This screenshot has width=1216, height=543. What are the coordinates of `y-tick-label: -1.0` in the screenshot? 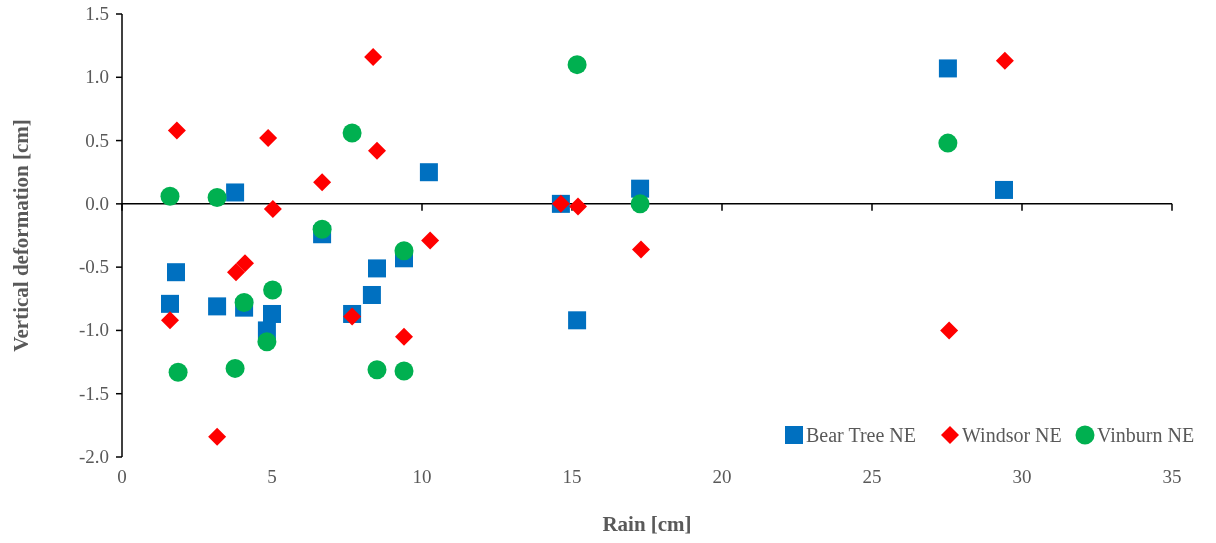 It's located at (93, 330).